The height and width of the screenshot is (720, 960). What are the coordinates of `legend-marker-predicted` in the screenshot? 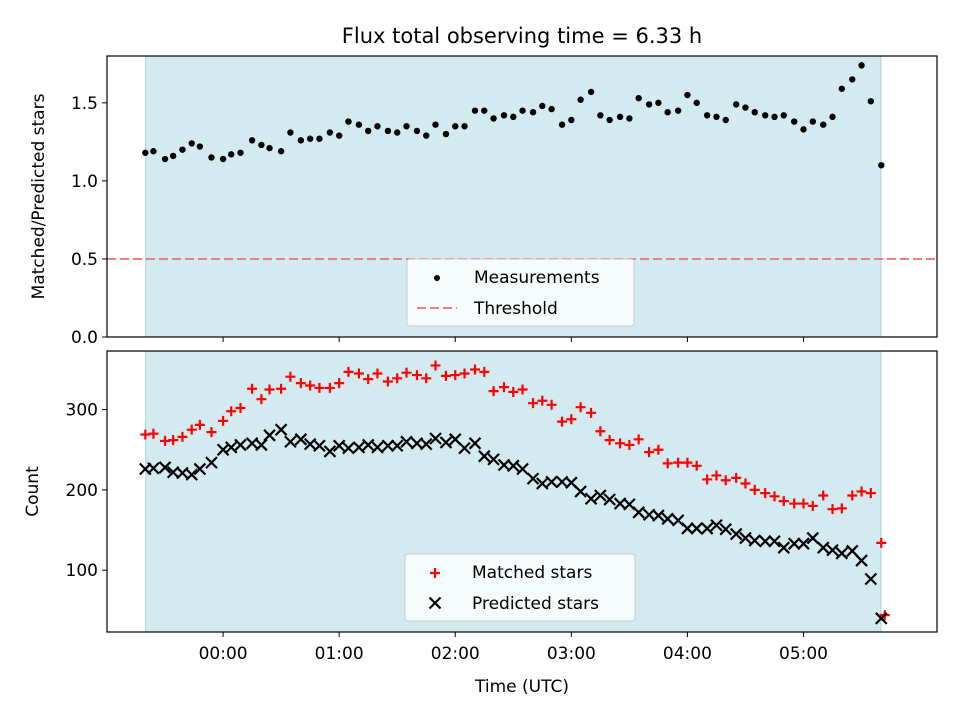 It's located at (435, 603).